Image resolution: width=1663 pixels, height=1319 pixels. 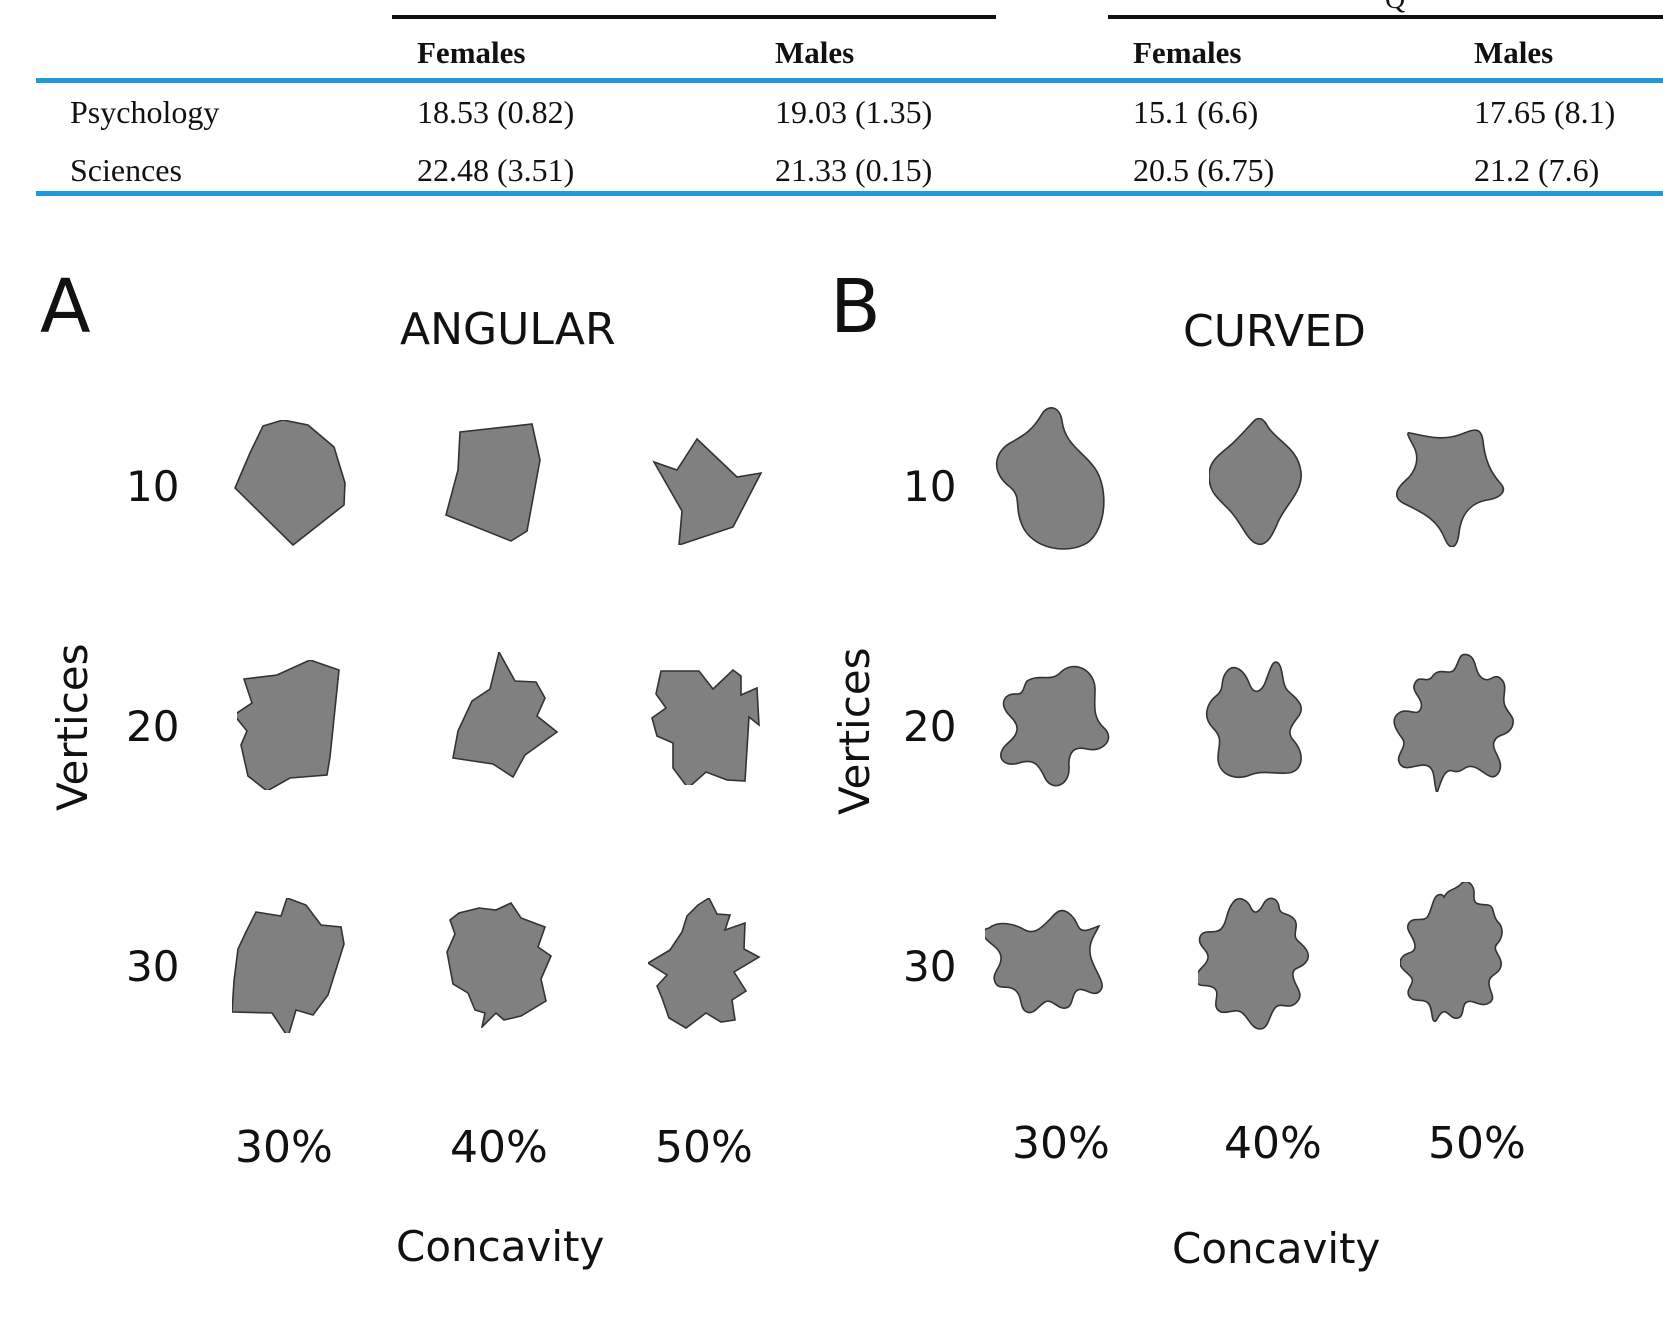 I want to click on table-cell: 19.03 (1.35), so click(x=854, y=112).